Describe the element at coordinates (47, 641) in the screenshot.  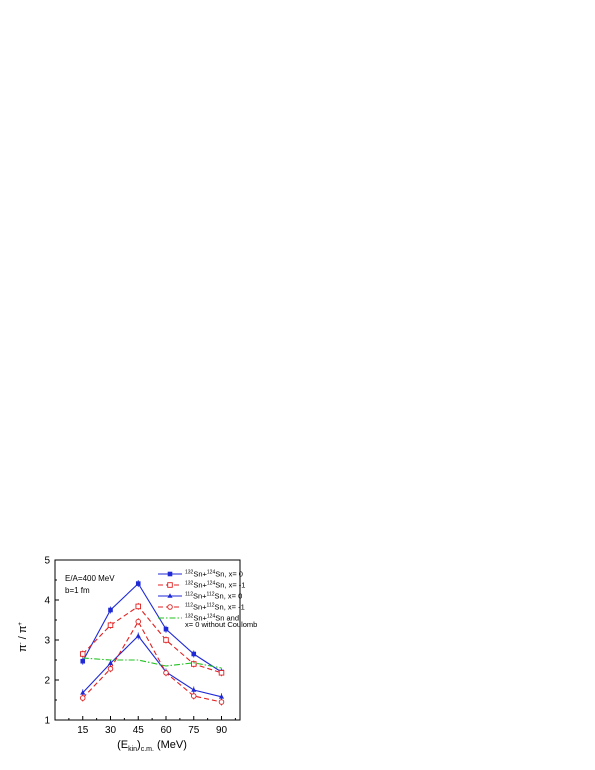
I see `y-tick-label: 3` at that location.